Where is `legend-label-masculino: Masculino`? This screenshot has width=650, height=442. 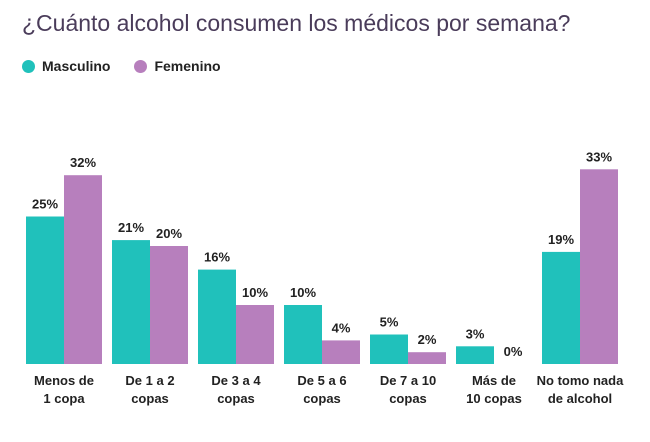
legend-label-masculino: Masculino is located at coordinates (76, 66).